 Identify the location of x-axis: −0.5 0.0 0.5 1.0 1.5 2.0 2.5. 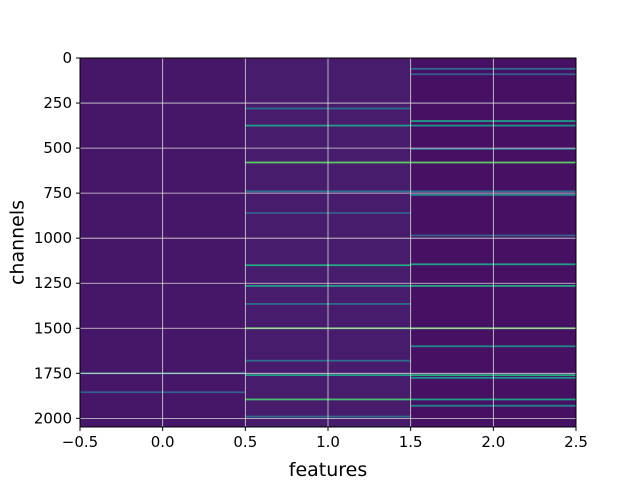
(325, 439).